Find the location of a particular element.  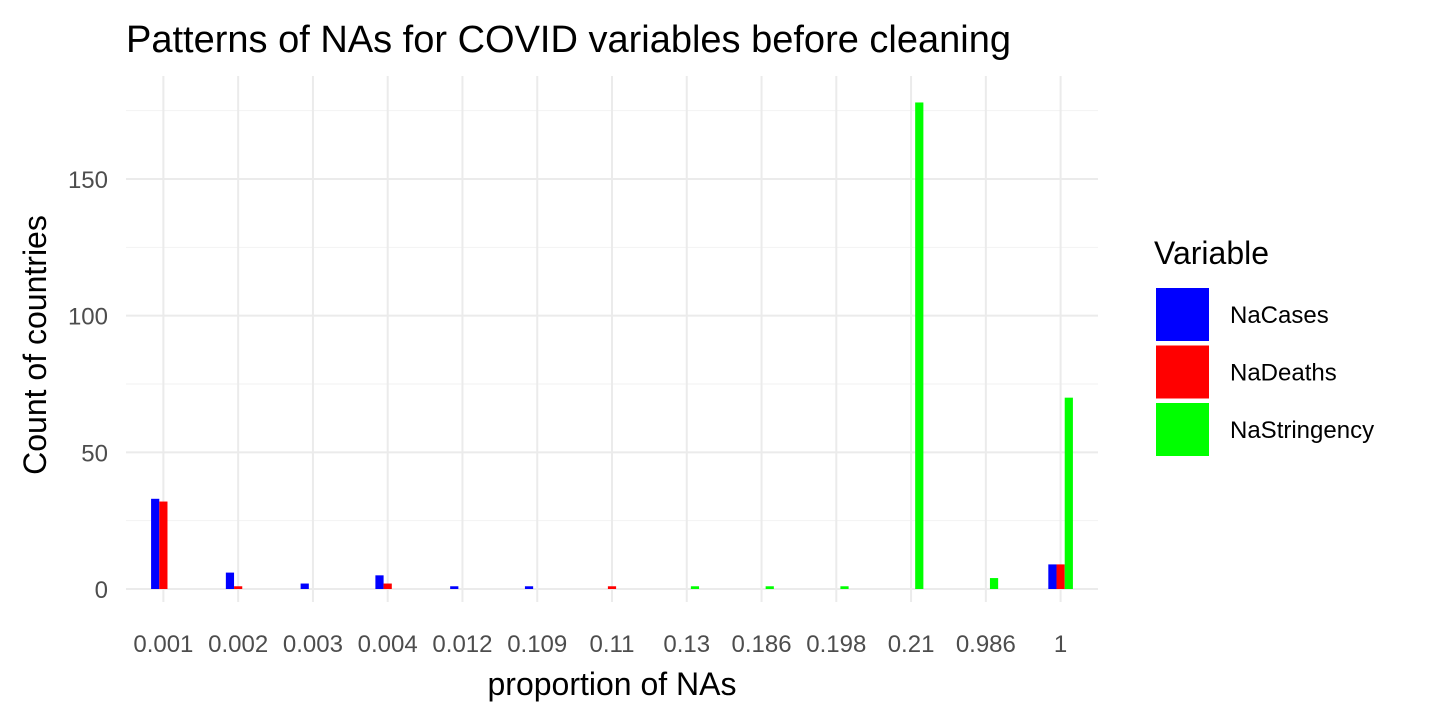

legend-title: Variable is located at coordinates (1211, 253).